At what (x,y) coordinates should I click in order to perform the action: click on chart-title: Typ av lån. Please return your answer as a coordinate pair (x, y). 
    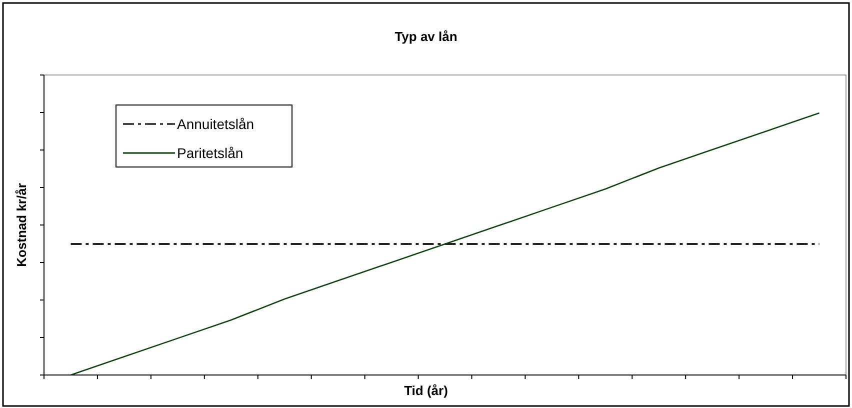
    Looking at the image, I should click on (426, 36).